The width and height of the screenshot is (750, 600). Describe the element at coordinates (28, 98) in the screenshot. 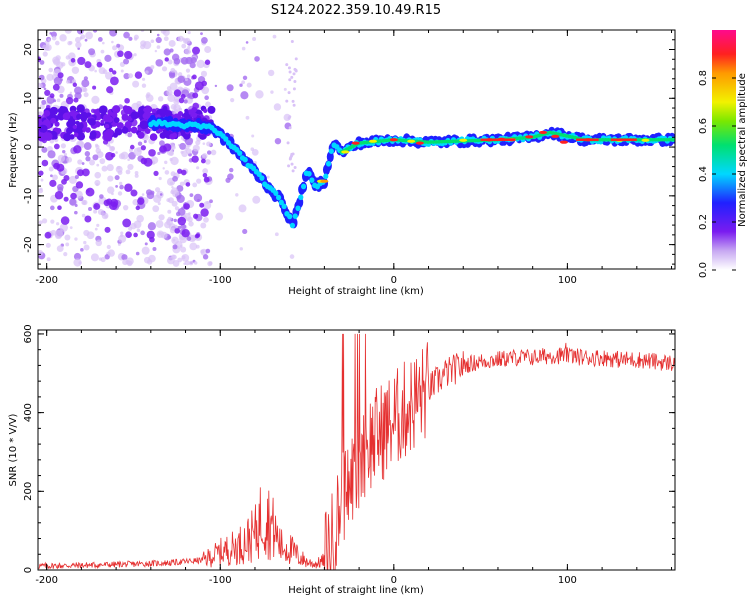

I see `y-tick-label: 10` at that location.